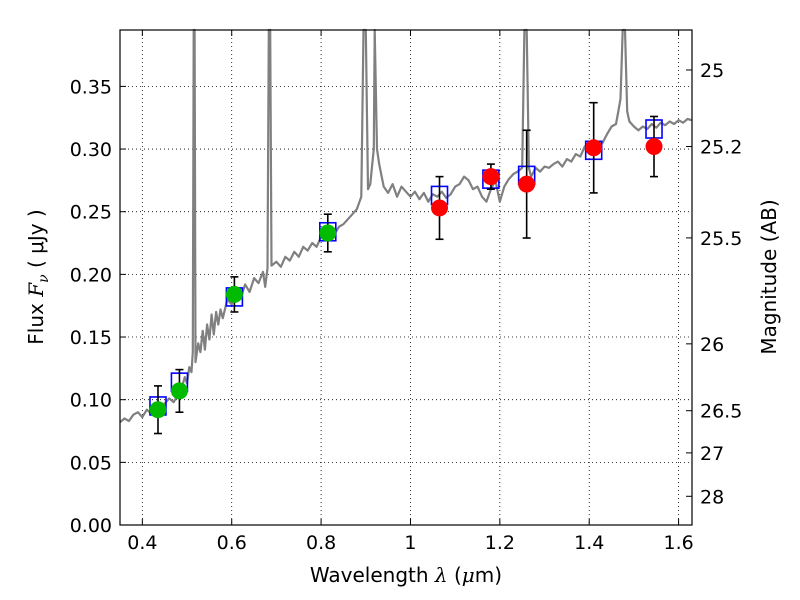  What do you see at coordinates (721, 239) in the screenshot?
I see `y2-tick-label: 25.5` at bounding box center [721, 239].